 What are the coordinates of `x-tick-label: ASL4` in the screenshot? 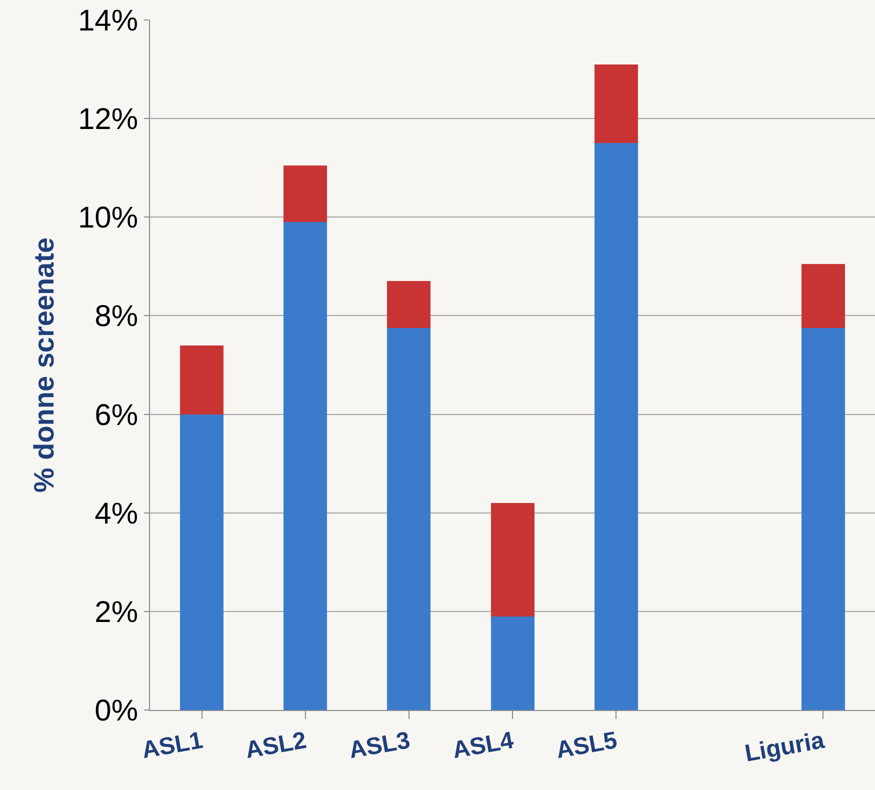 It's located at (483, 745).